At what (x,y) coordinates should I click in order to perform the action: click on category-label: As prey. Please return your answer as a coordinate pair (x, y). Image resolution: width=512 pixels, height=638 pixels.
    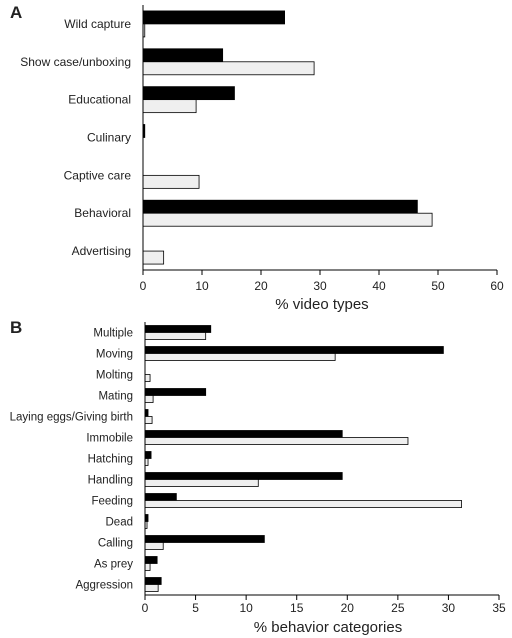
    Looking at the image, I should click on (113, 565).